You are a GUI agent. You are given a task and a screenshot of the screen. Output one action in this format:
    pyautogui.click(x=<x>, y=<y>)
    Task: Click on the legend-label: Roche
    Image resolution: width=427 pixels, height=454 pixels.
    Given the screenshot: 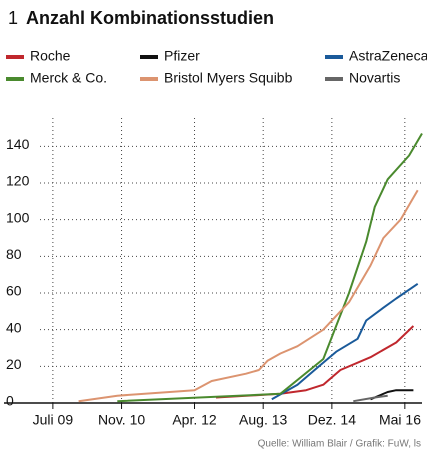 What is the action you would take?
    pyautogui.click(x=50, y=56)
    